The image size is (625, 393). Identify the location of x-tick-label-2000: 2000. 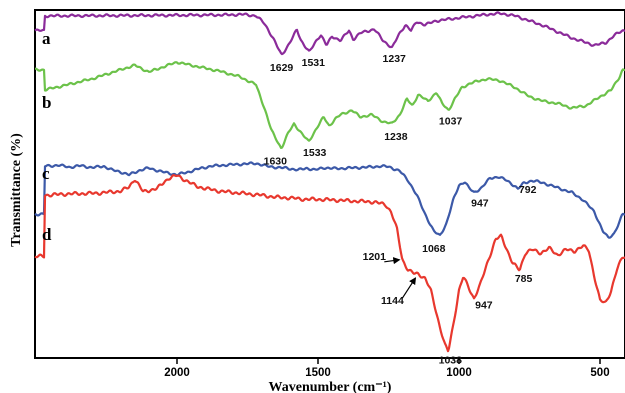
(177, 373).